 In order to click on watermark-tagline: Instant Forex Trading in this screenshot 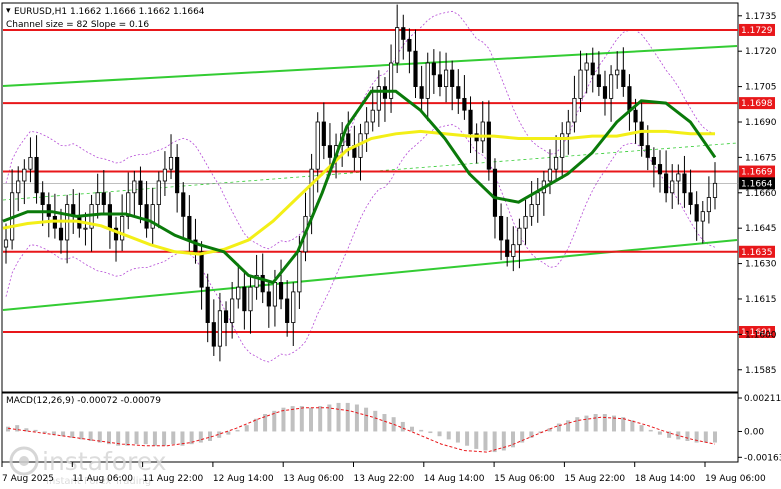, I will do `click(98, 481)`.